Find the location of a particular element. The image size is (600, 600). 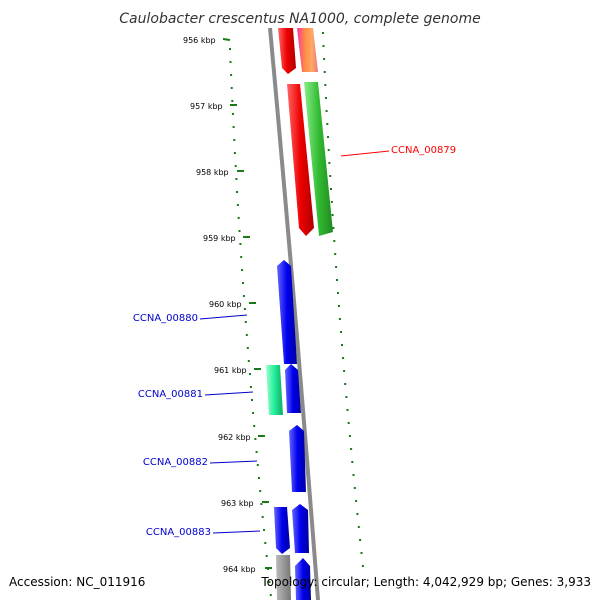

accession-text: Accession: NC_011916 is located at coordinates (77, 582).